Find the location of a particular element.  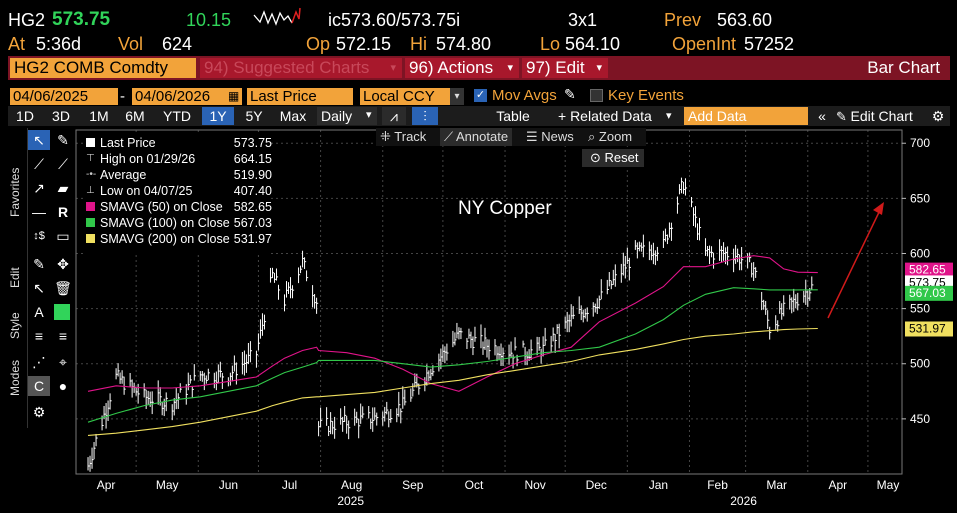

line-style-icon: ≡ is located at coordinates (39, 336).